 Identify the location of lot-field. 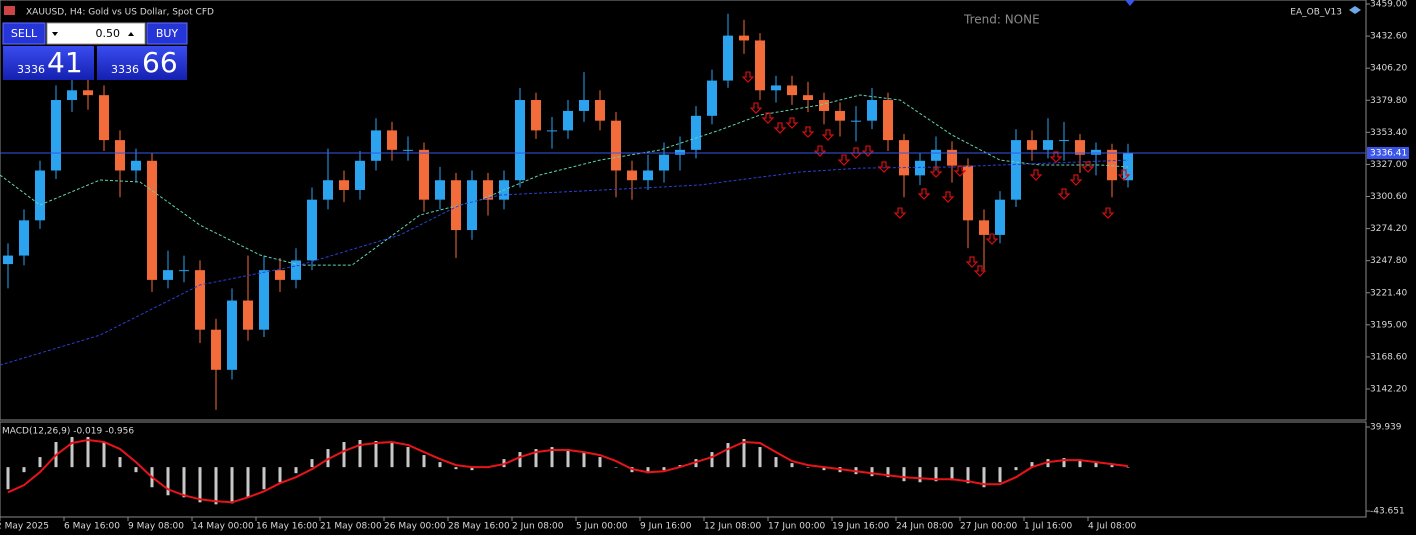
(96, 33).